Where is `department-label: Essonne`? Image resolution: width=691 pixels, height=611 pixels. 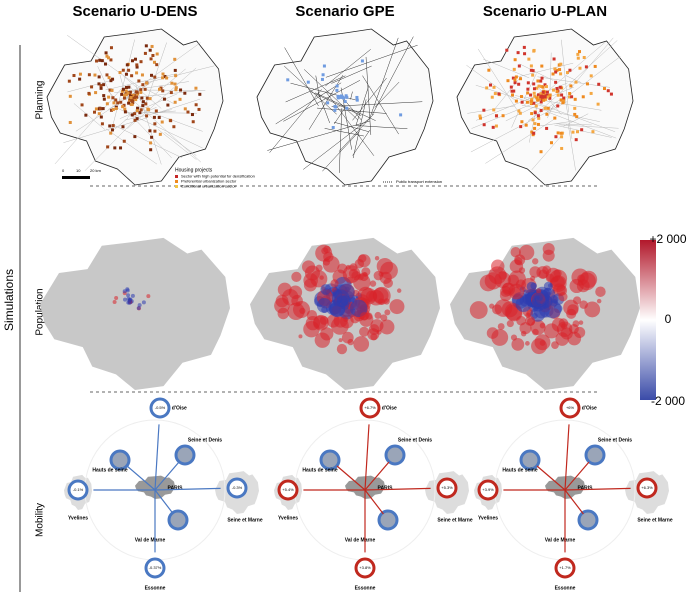
department-label: Essonne is located at coordinates (155, 588).